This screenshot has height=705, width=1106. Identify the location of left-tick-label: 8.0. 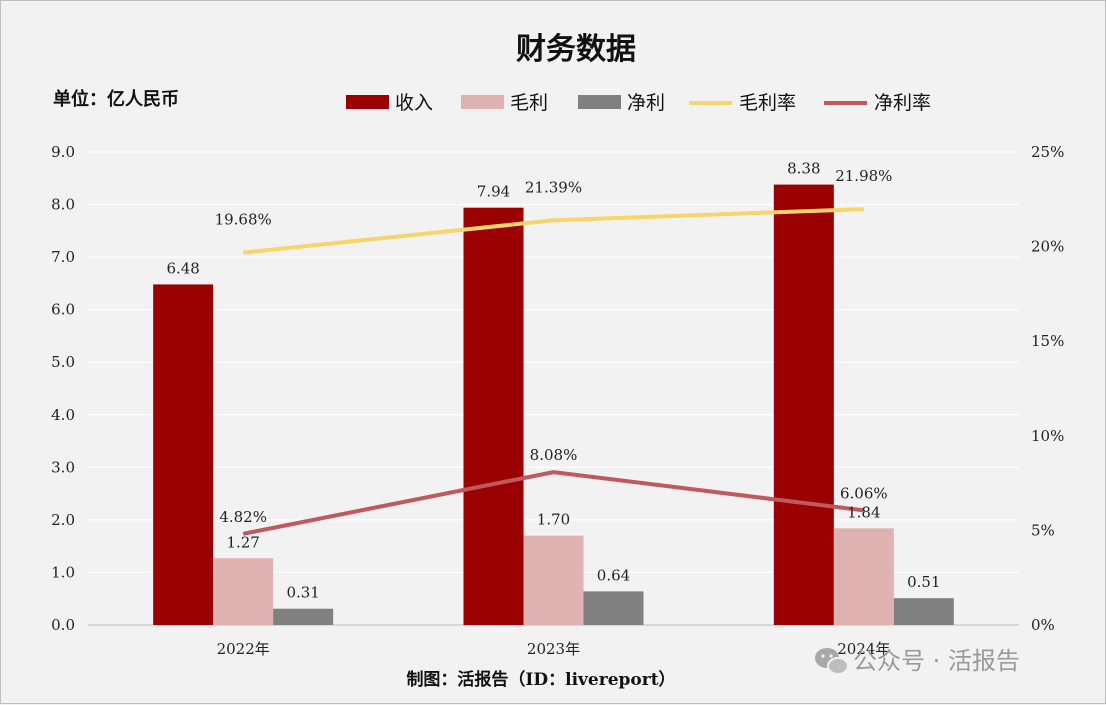
(63, 205).